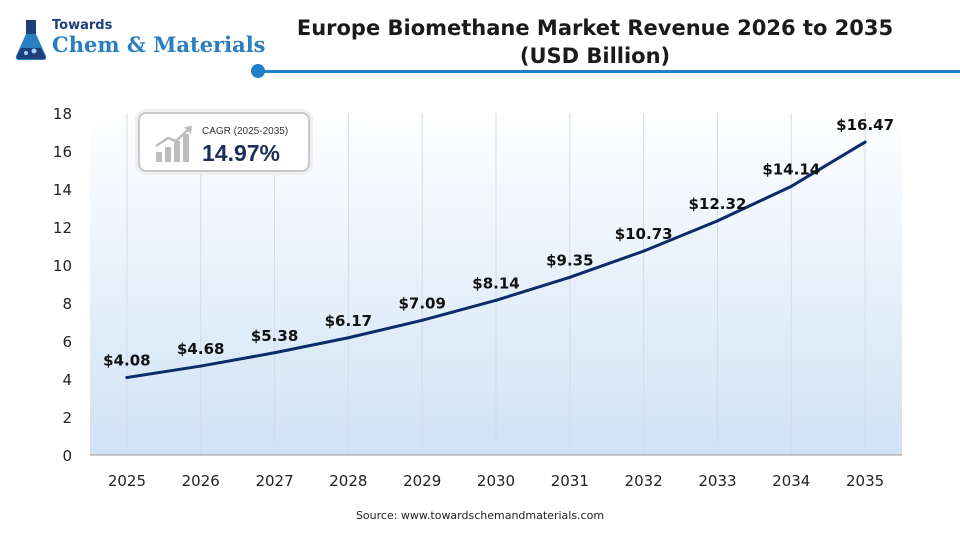  What do you see at coordinates (62, 285) in the screenshot?
I see `y-axis-ticks: 0 2 4 6 8 10 12 14 16 18` at bounding box center [62, 285].